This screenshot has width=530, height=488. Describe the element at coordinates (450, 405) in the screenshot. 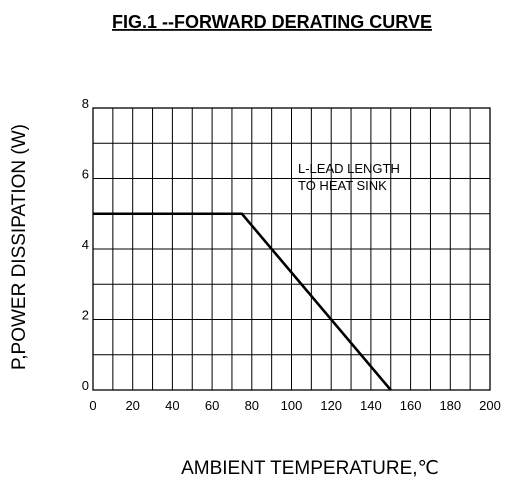

I see `x-tick-label: 180` at that location.